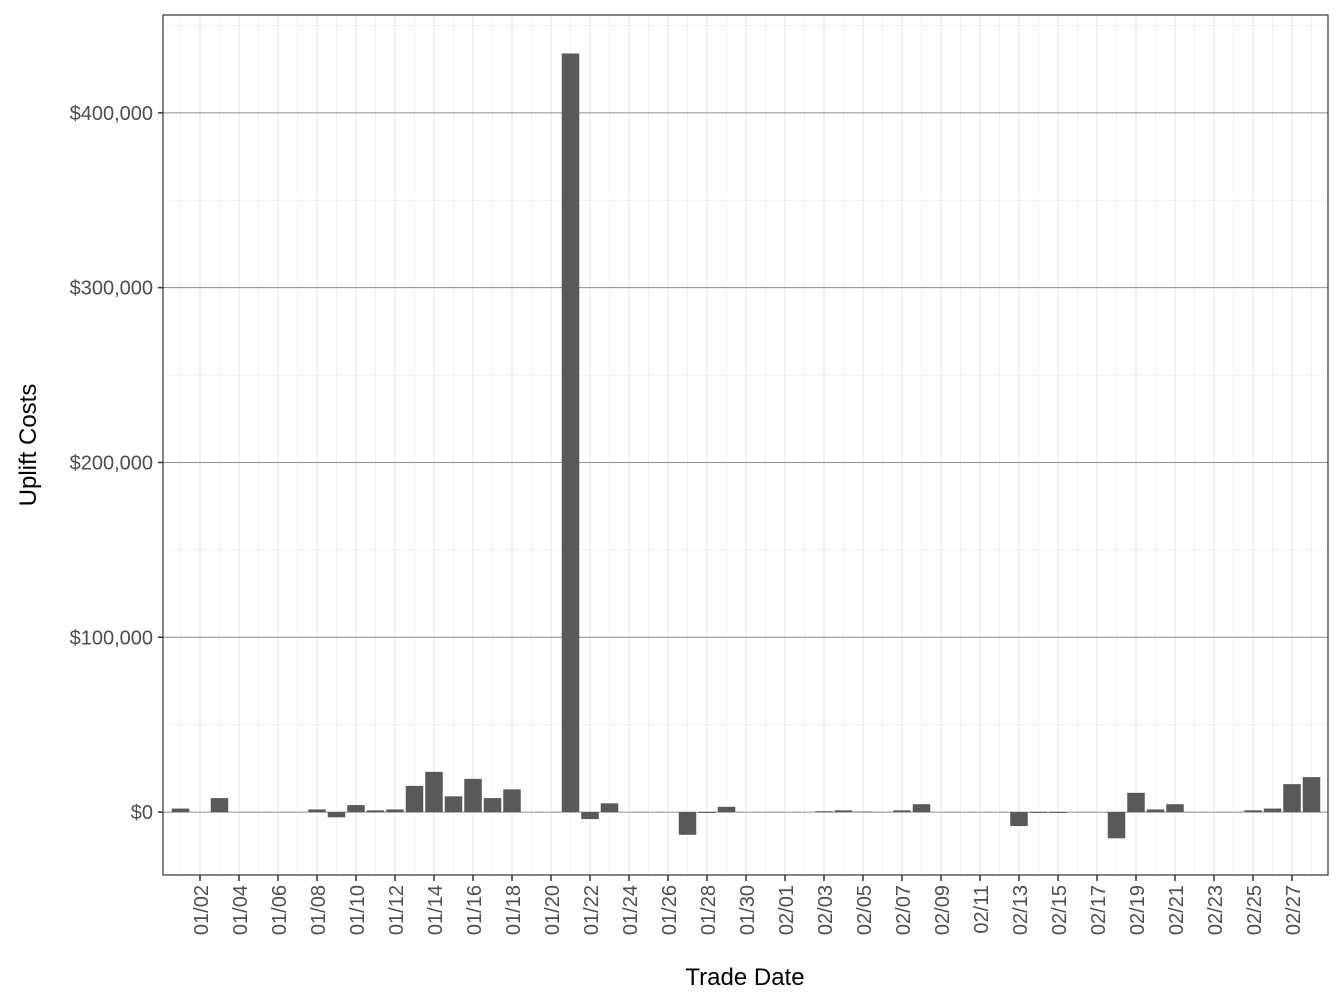 This screenshot has height=1008, width=1344. What do you see at coordinates (709, 910) in the screenshot?
I see `x-tick-label: 01/28` at bounding box center [709, 910].